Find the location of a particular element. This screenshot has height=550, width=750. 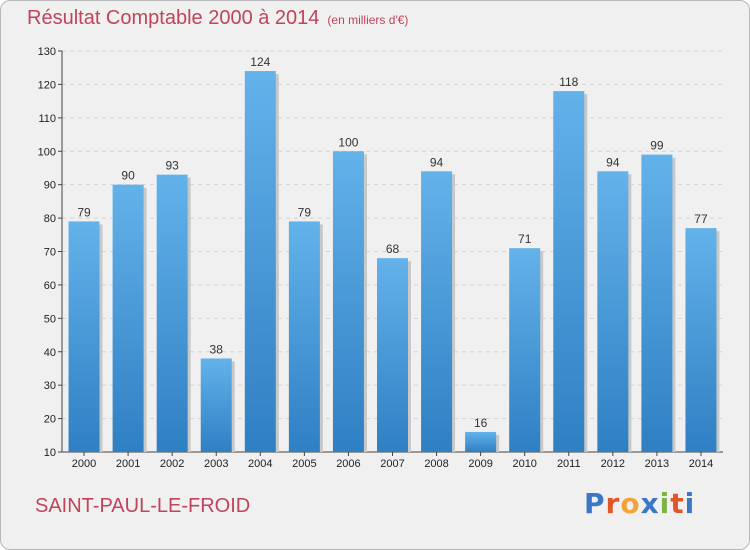

x-tick-label: 2000 is located at coordinates (84, 464).